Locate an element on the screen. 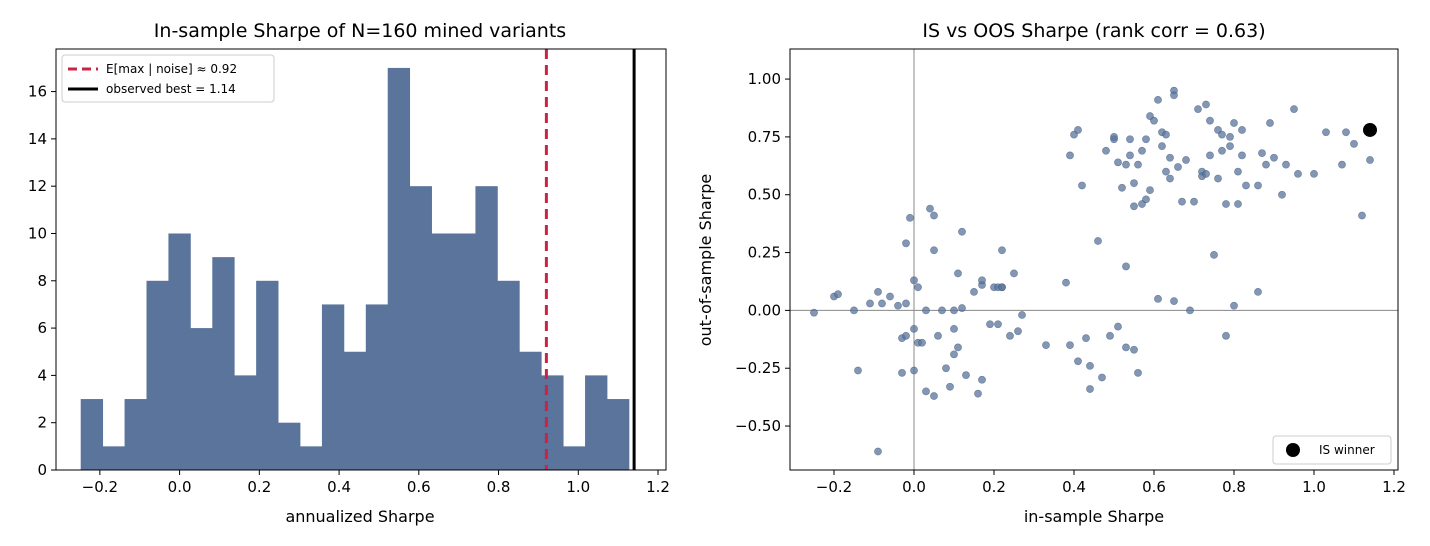  legend-label-is-winner: IS winner is located at coordinates (1347, 450).